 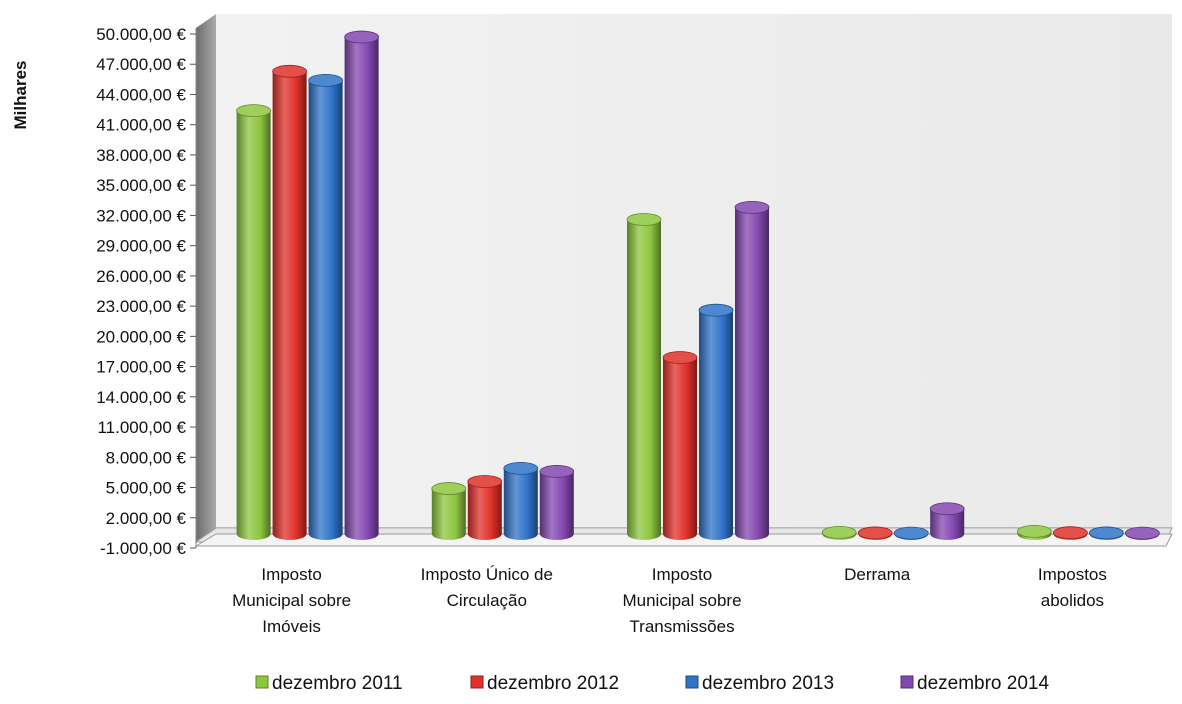 What do you see at coordinates (206, 278) in the screenshot?
I see `side-wall` at bounding box center [206, 278].